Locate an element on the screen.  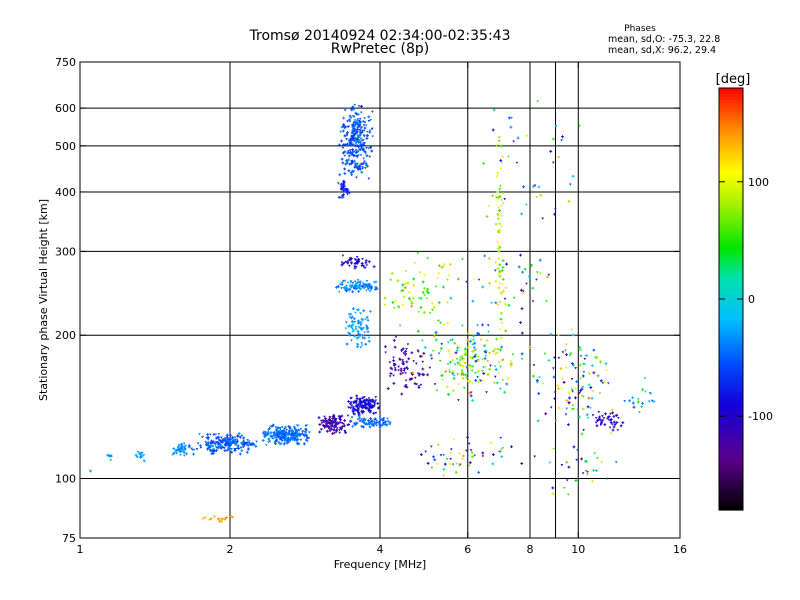
colorbar-ticks: -100 0 100 is located at coordinates (746, 299).